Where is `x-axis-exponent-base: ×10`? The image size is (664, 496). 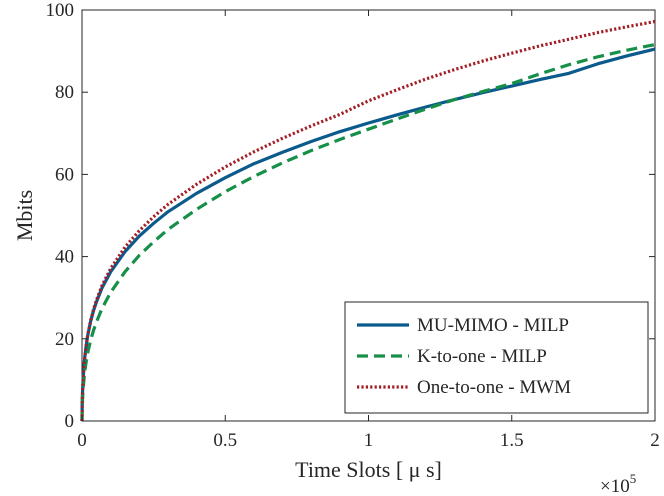 x-axis-exponent-base: ×10 is located at coordinates (615, 486).